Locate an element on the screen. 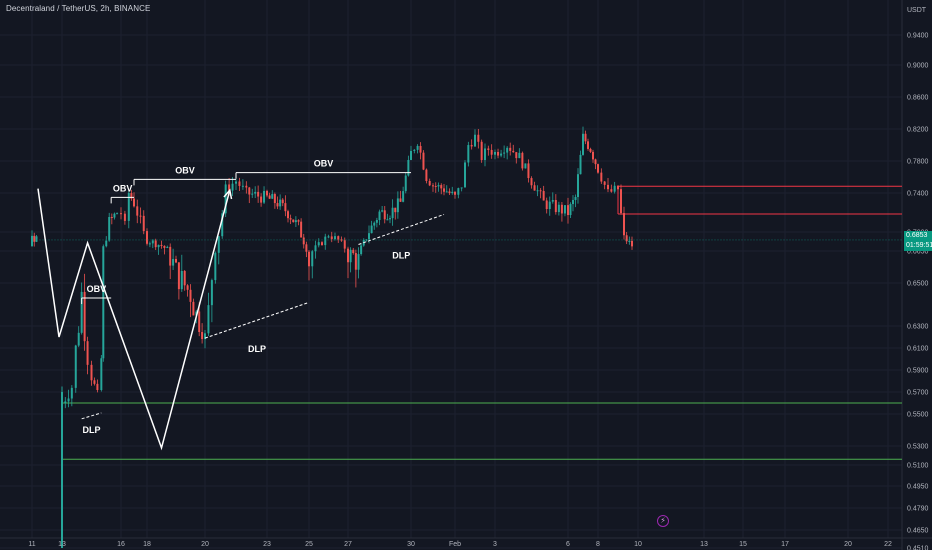 The width and height of the screenshot is (932, 550). time-axis: 11 13 16 18 20 23 25 27 30 Feb 3 6 8 10 13 15 17 20 22 is located at coordinates (460, 544).